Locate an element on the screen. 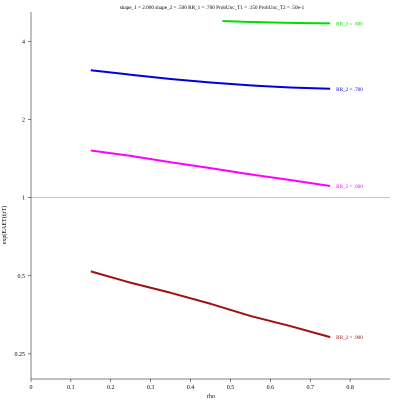  x-tick-label: 0.2 is located at coordinates (111, 388).